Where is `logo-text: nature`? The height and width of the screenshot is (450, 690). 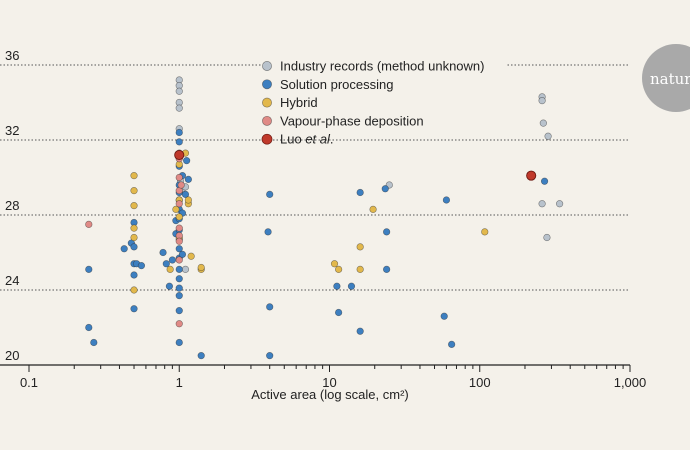 logo-text: nature is located at coordinates (670, 79).